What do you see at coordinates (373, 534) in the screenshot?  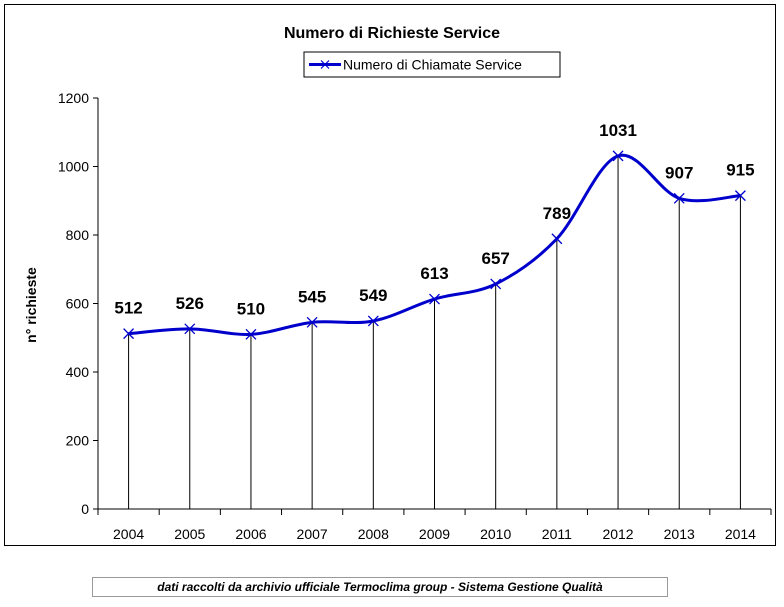 I see `x-tick-label: 2008` at bounding box center [373, 534].